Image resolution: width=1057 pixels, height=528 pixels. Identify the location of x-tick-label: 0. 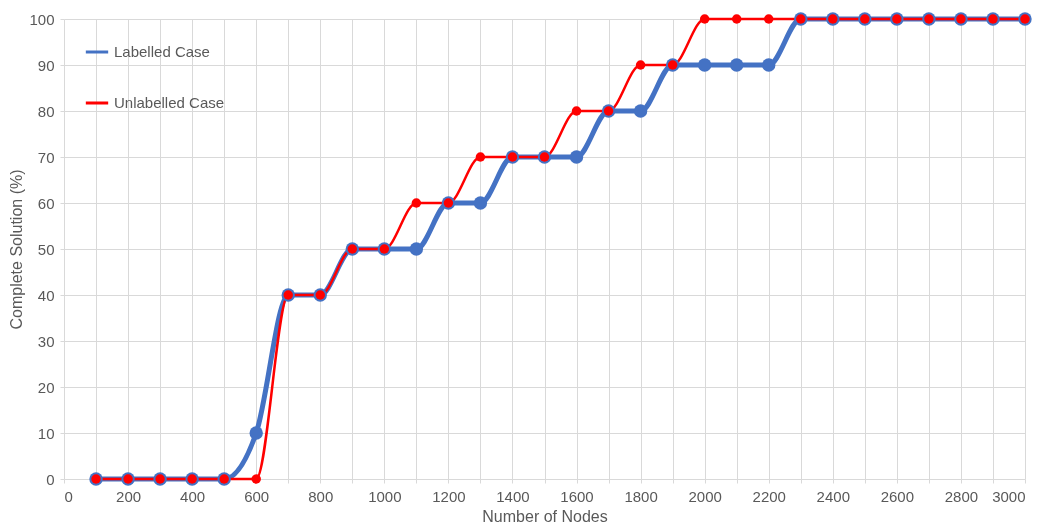
(68, 496).